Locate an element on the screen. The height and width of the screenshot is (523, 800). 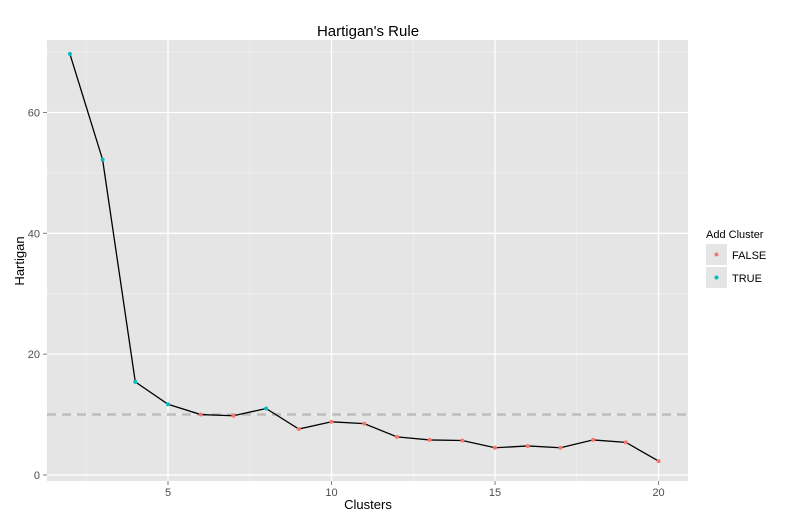
x-axis-title: Clusters is located at coordinates (368, 504).